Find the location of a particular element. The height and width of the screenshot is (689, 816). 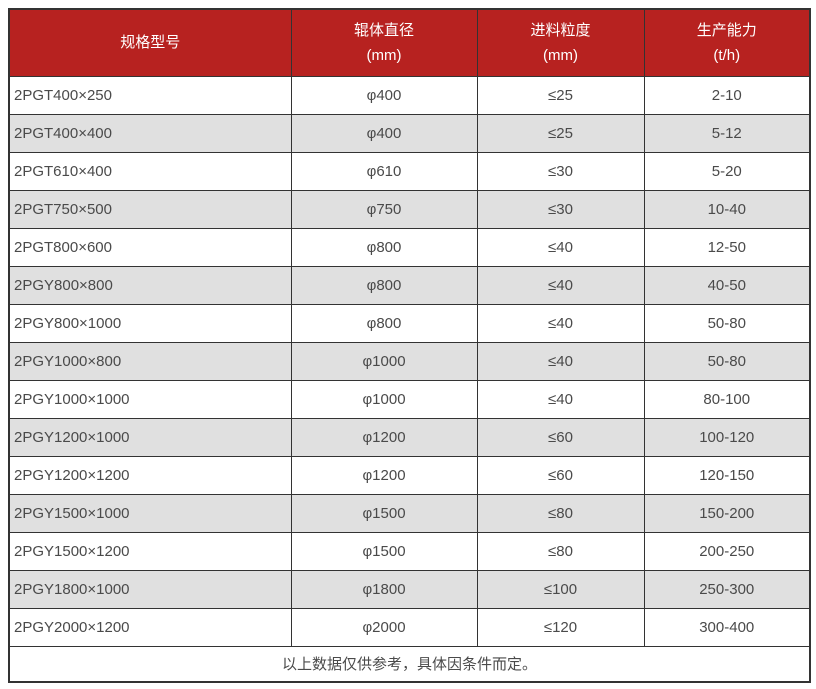

header-feed-size-unit: (mm) is located at coordinates (560, 55).